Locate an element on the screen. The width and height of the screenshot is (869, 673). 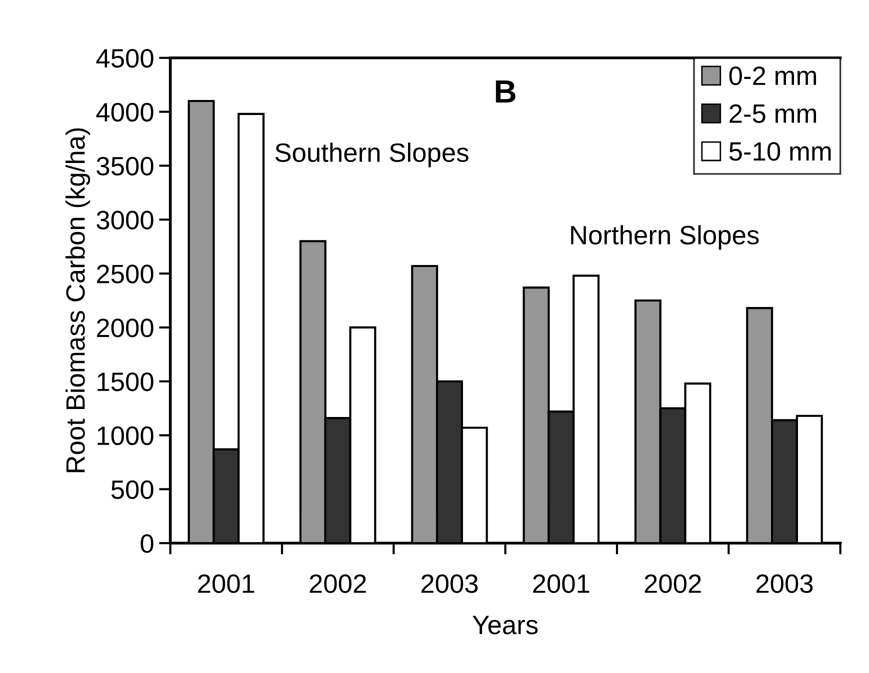
legend-label: 0-2 mm is located at coordinates (772, 76).